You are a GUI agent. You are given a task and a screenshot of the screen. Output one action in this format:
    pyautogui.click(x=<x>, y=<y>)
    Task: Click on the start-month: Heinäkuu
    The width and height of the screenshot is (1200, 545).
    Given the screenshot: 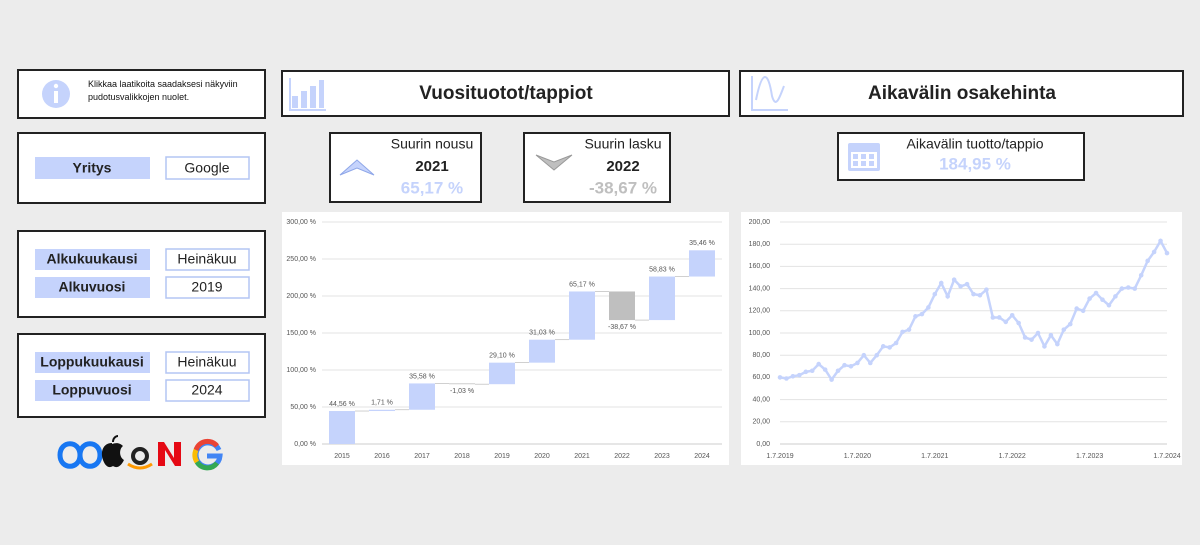 What is the action you would take?
    pyautogui.click(x=206, y=259)
    